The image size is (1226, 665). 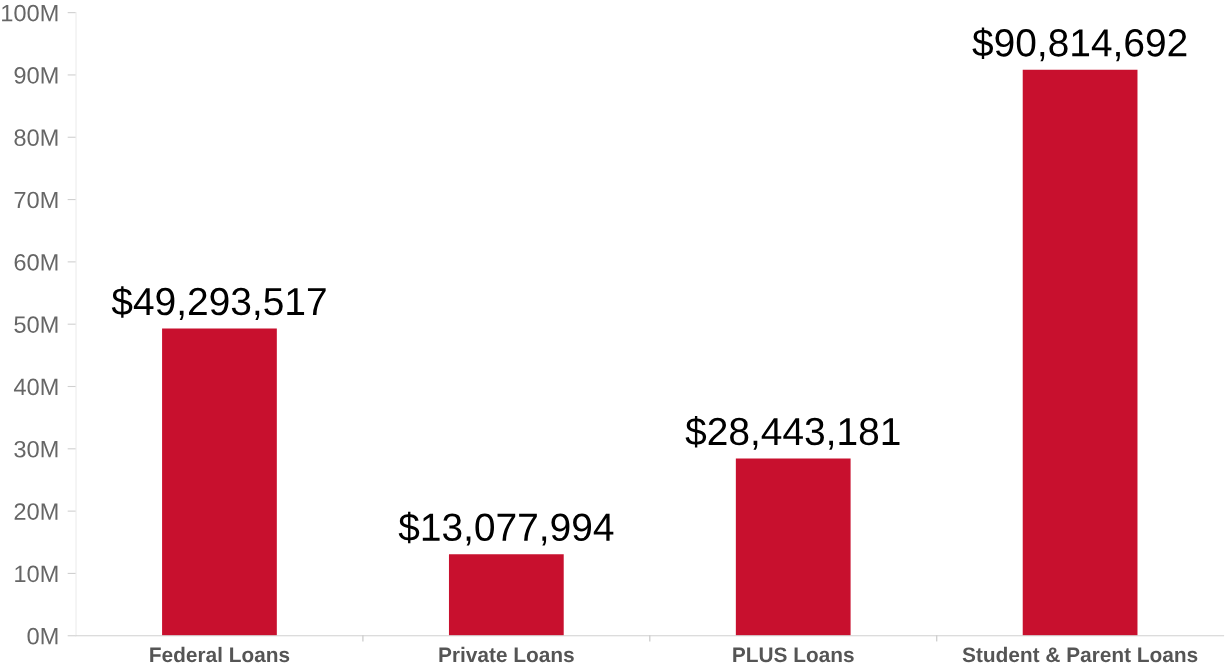 What do you see at coordinates (42, 636) in the screenshot?
I see `y-tick-label: 0M` at bounding box center [42, 636].